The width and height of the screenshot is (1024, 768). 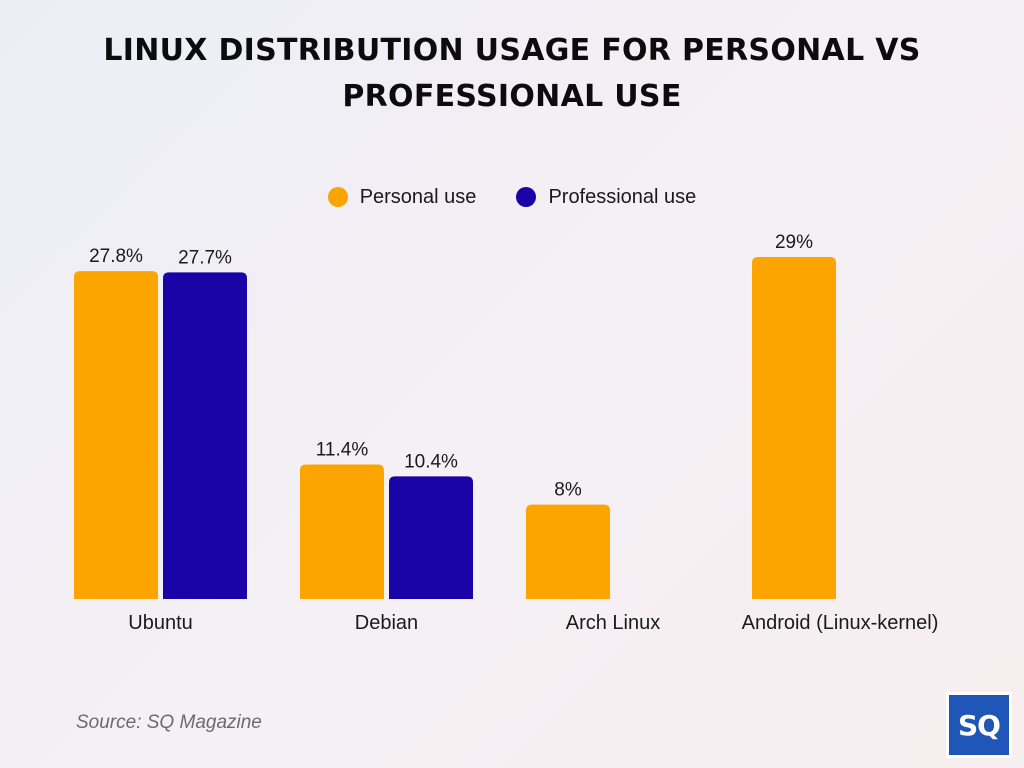 I want to click on data-label-ubuntu-personal-use: 27.8%, so click(x=116, y=256).